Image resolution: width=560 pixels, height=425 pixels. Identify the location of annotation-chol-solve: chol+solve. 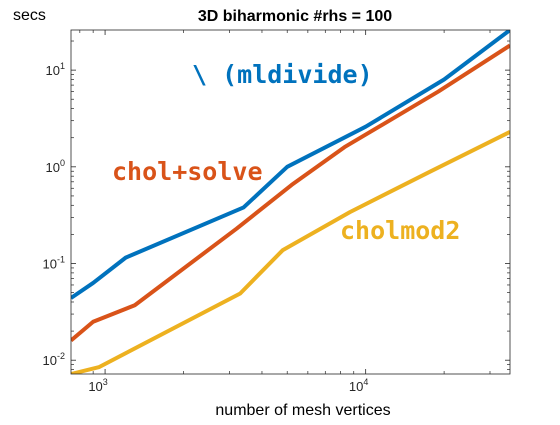
(187, 171).